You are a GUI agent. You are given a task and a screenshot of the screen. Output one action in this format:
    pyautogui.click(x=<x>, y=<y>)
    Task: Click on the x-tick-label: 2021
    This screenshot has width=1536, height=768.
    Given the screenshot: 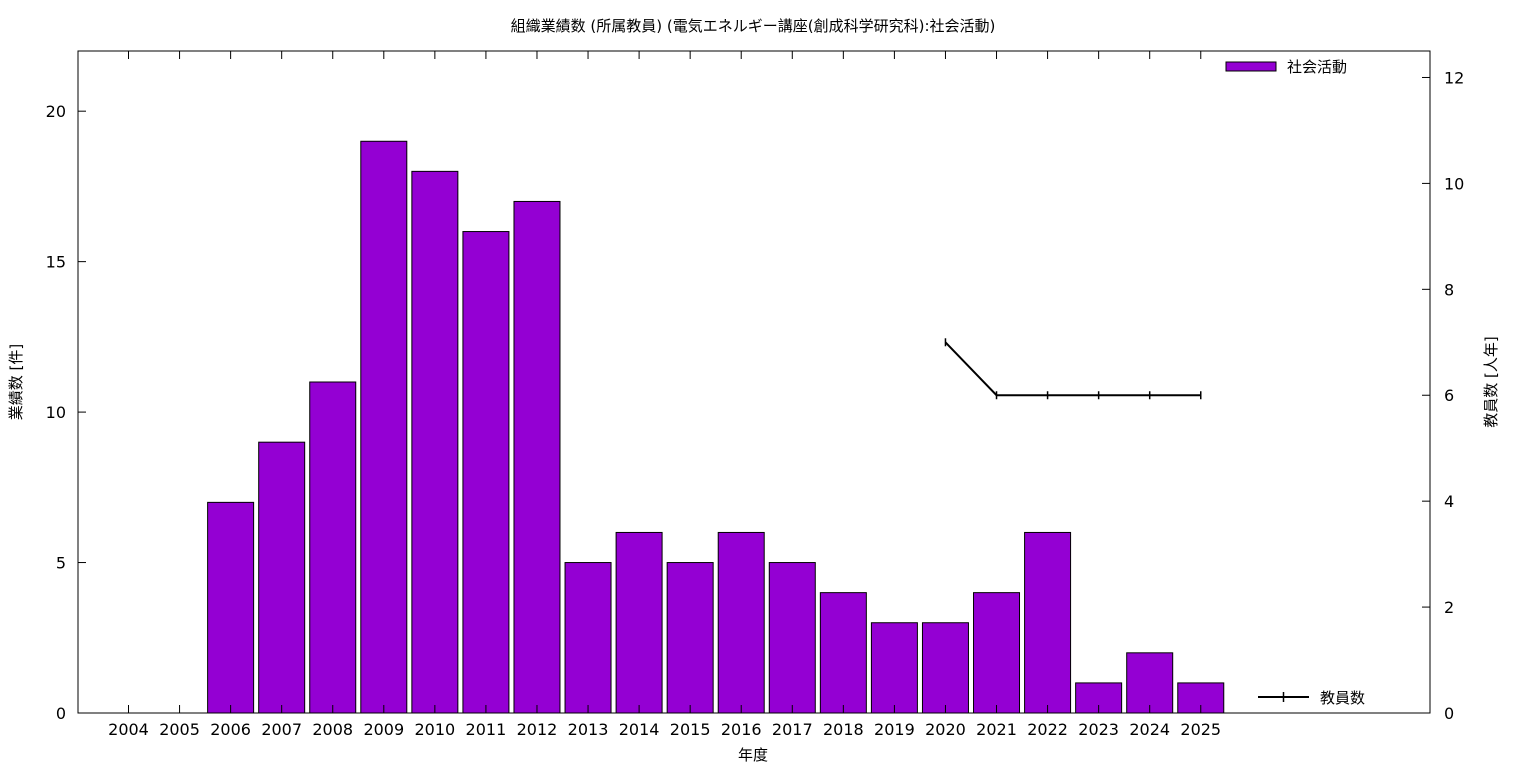 What is the action you would take?
    pyautogui.click(x=996, y=729)
    